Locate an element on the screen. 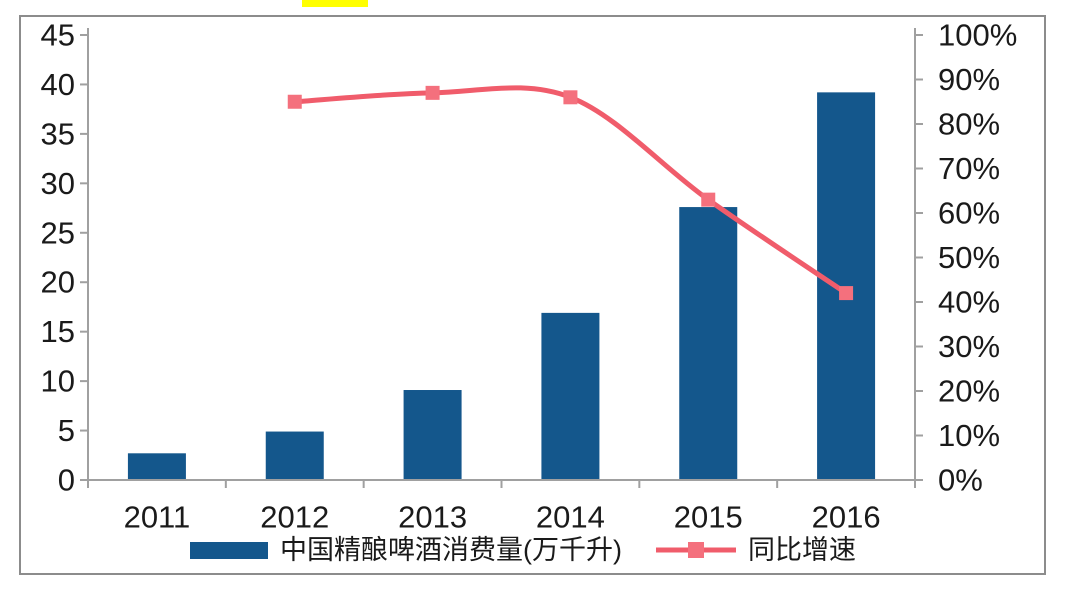 Image resolution: width=1080 pixels, height=612 pixels. legend: 中国精酿啤酒消费量(万千升) 同比增速 is located at coordinates (523, 550).